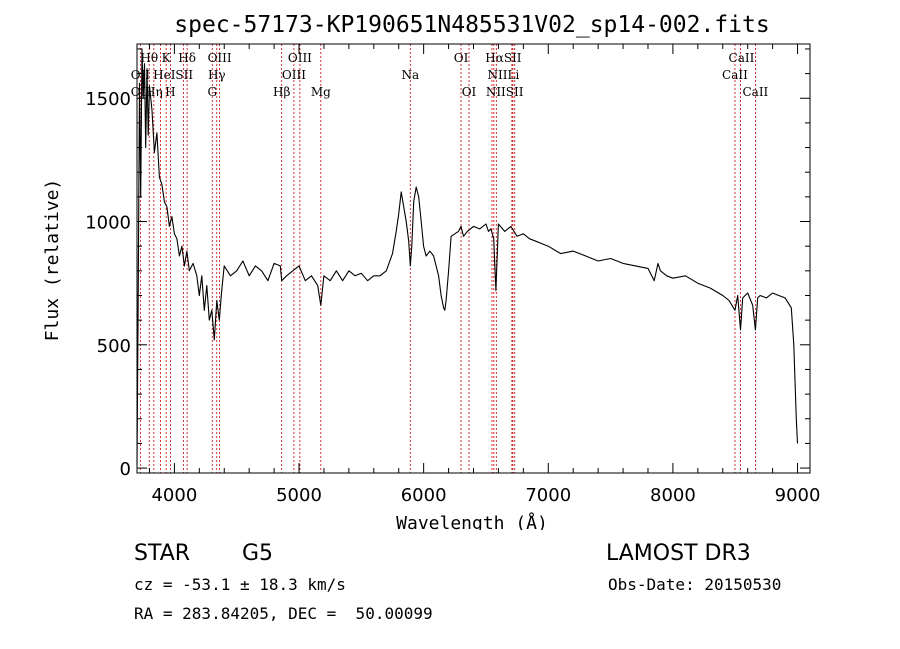 The height and width of the screenshot is (649, 900). I want to click on y-tick-label: 500, so click(114, 346).